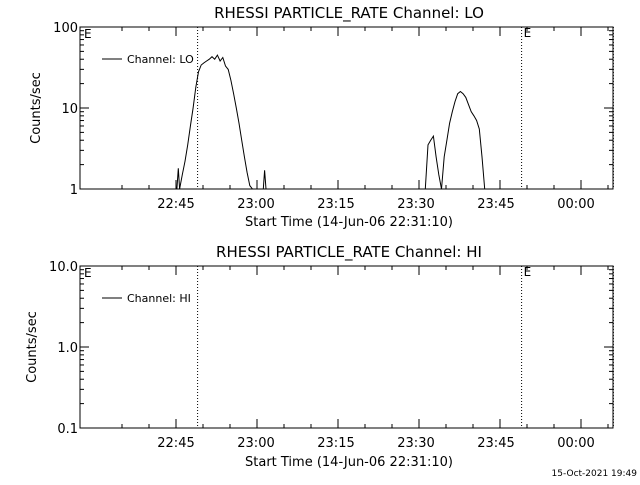 This screenshot has height=485, width=640. I want to click on legend-label: Channel: HI, so click(159, 298).